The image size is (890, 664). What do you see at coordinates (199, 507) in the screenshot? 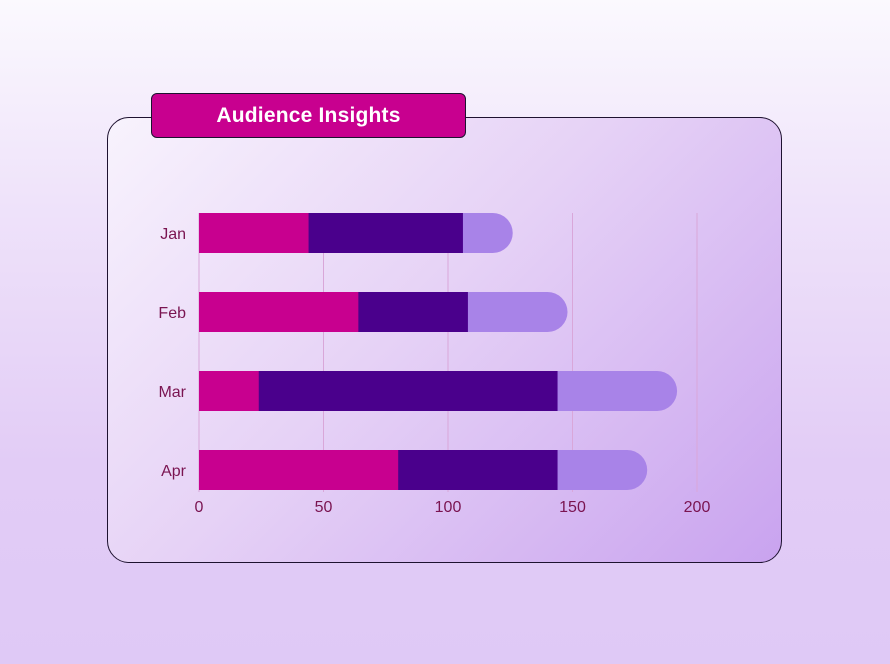
I see `x-tick-label: 0` at bounding box center [199, 507].